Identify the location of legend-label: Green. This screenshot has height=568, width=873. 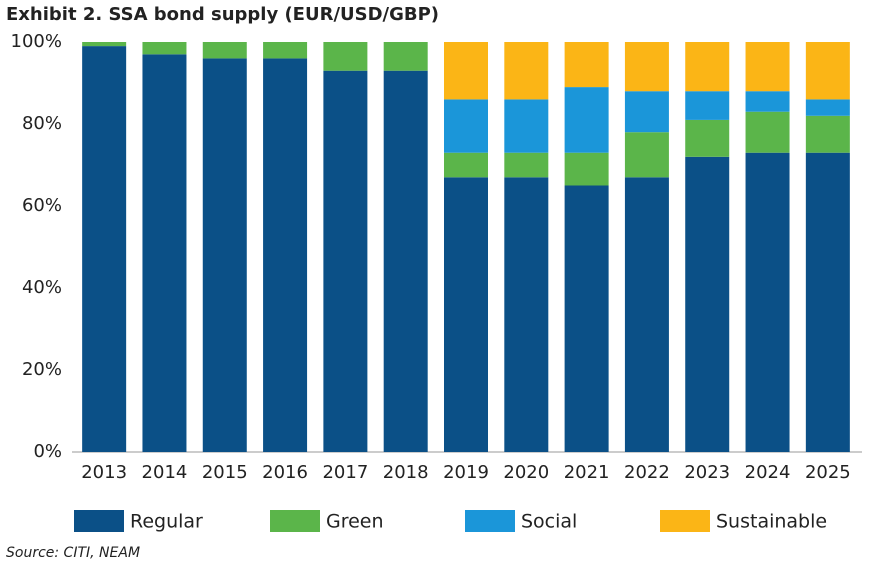
(355, 522).